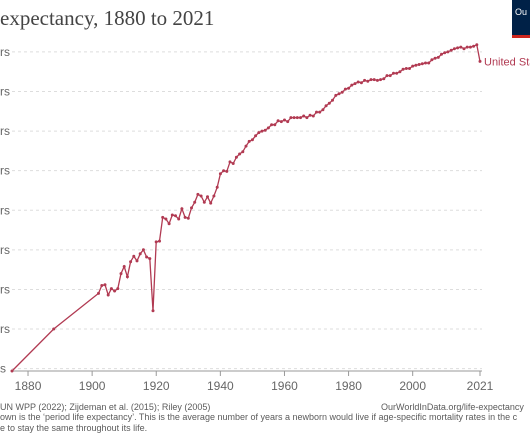  Describe the element at coordinates (156, 386) in the screenshot. I see `x-tick-label: 1920` at that location.